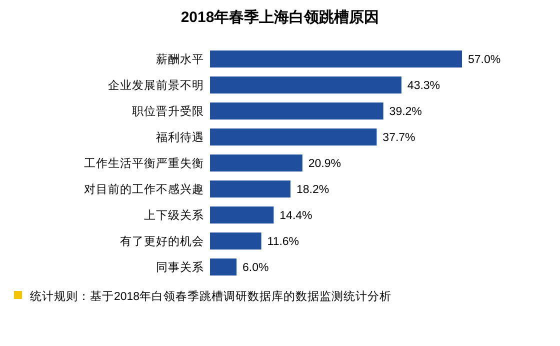  Describe the element at coordinates (313, 190) in the screenshot. I see `data-label: 18.2%` at that location.